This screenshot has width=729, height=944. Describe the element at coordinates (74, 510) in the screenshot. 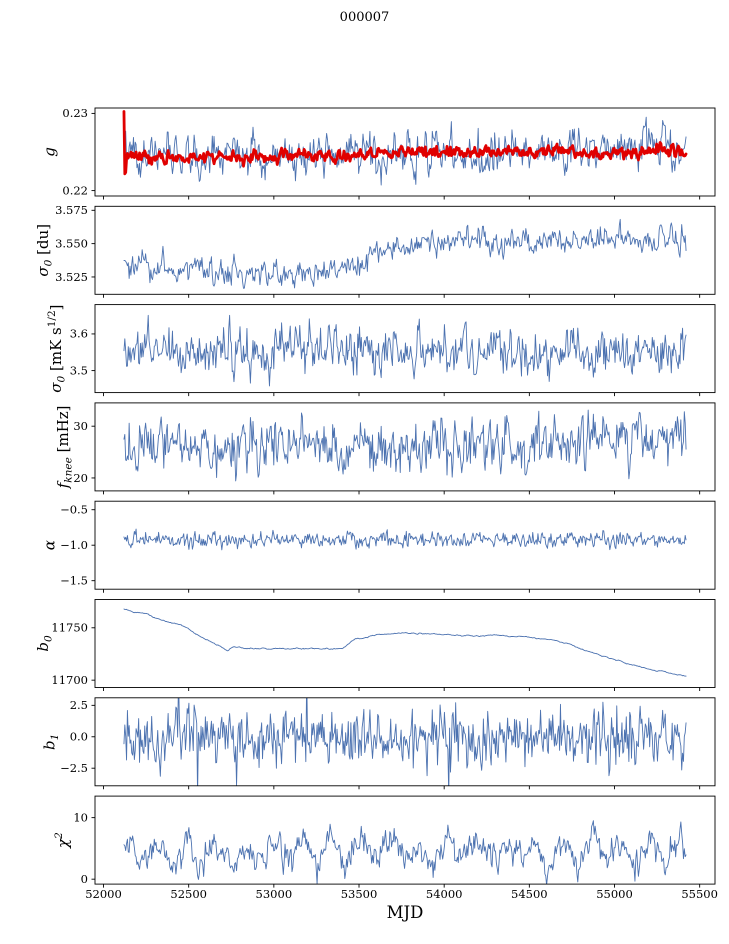

I see `svg-text: −0.5` at that location.